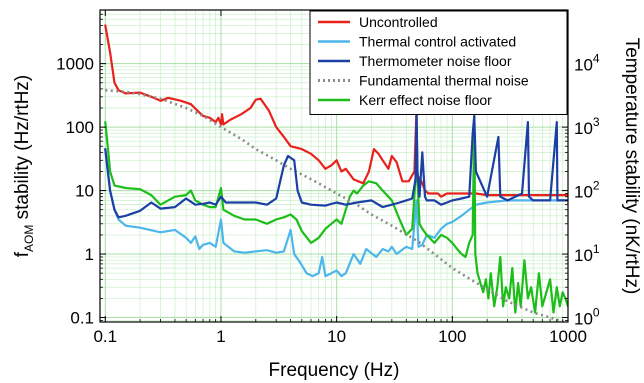 The image size is (644, 383). I want to click on x-tick-label: 1000, so click(568, 336).